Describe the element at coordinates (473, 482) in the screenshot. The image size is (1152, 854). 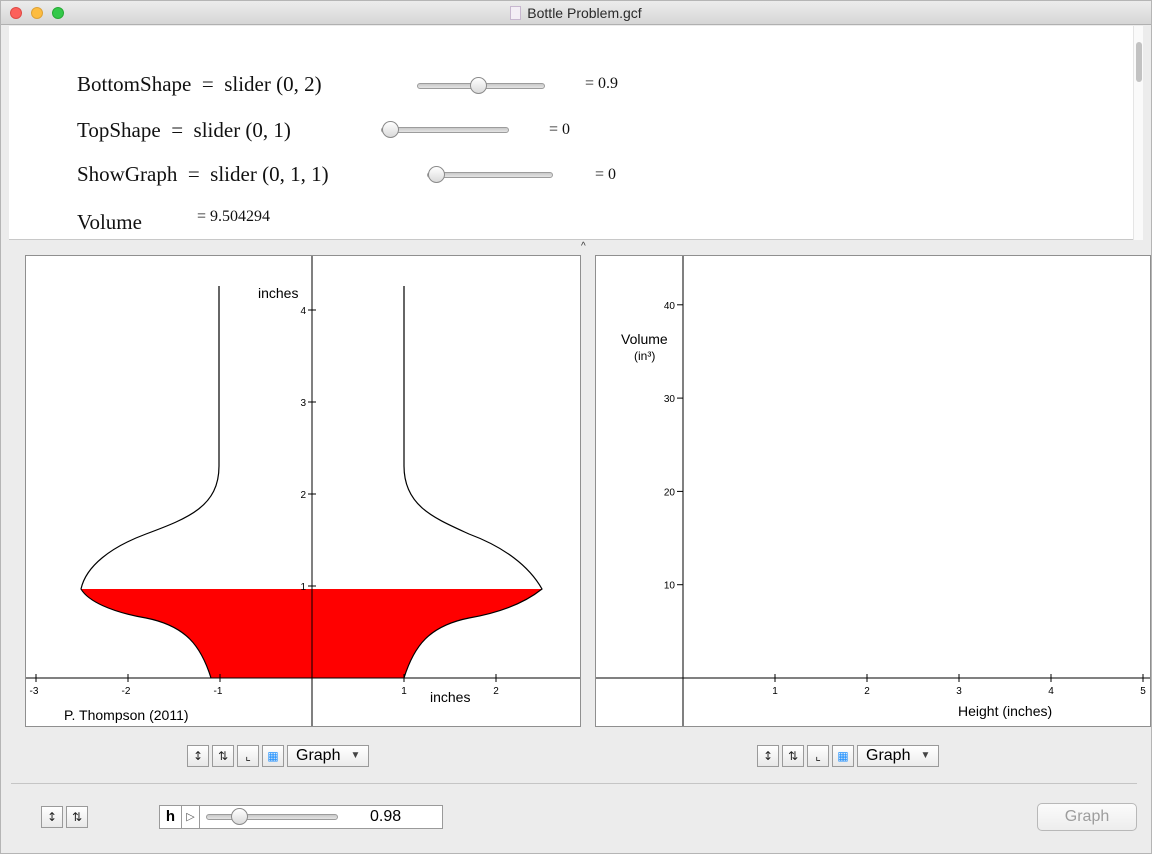
I see `bottle-right-wall` at that location.